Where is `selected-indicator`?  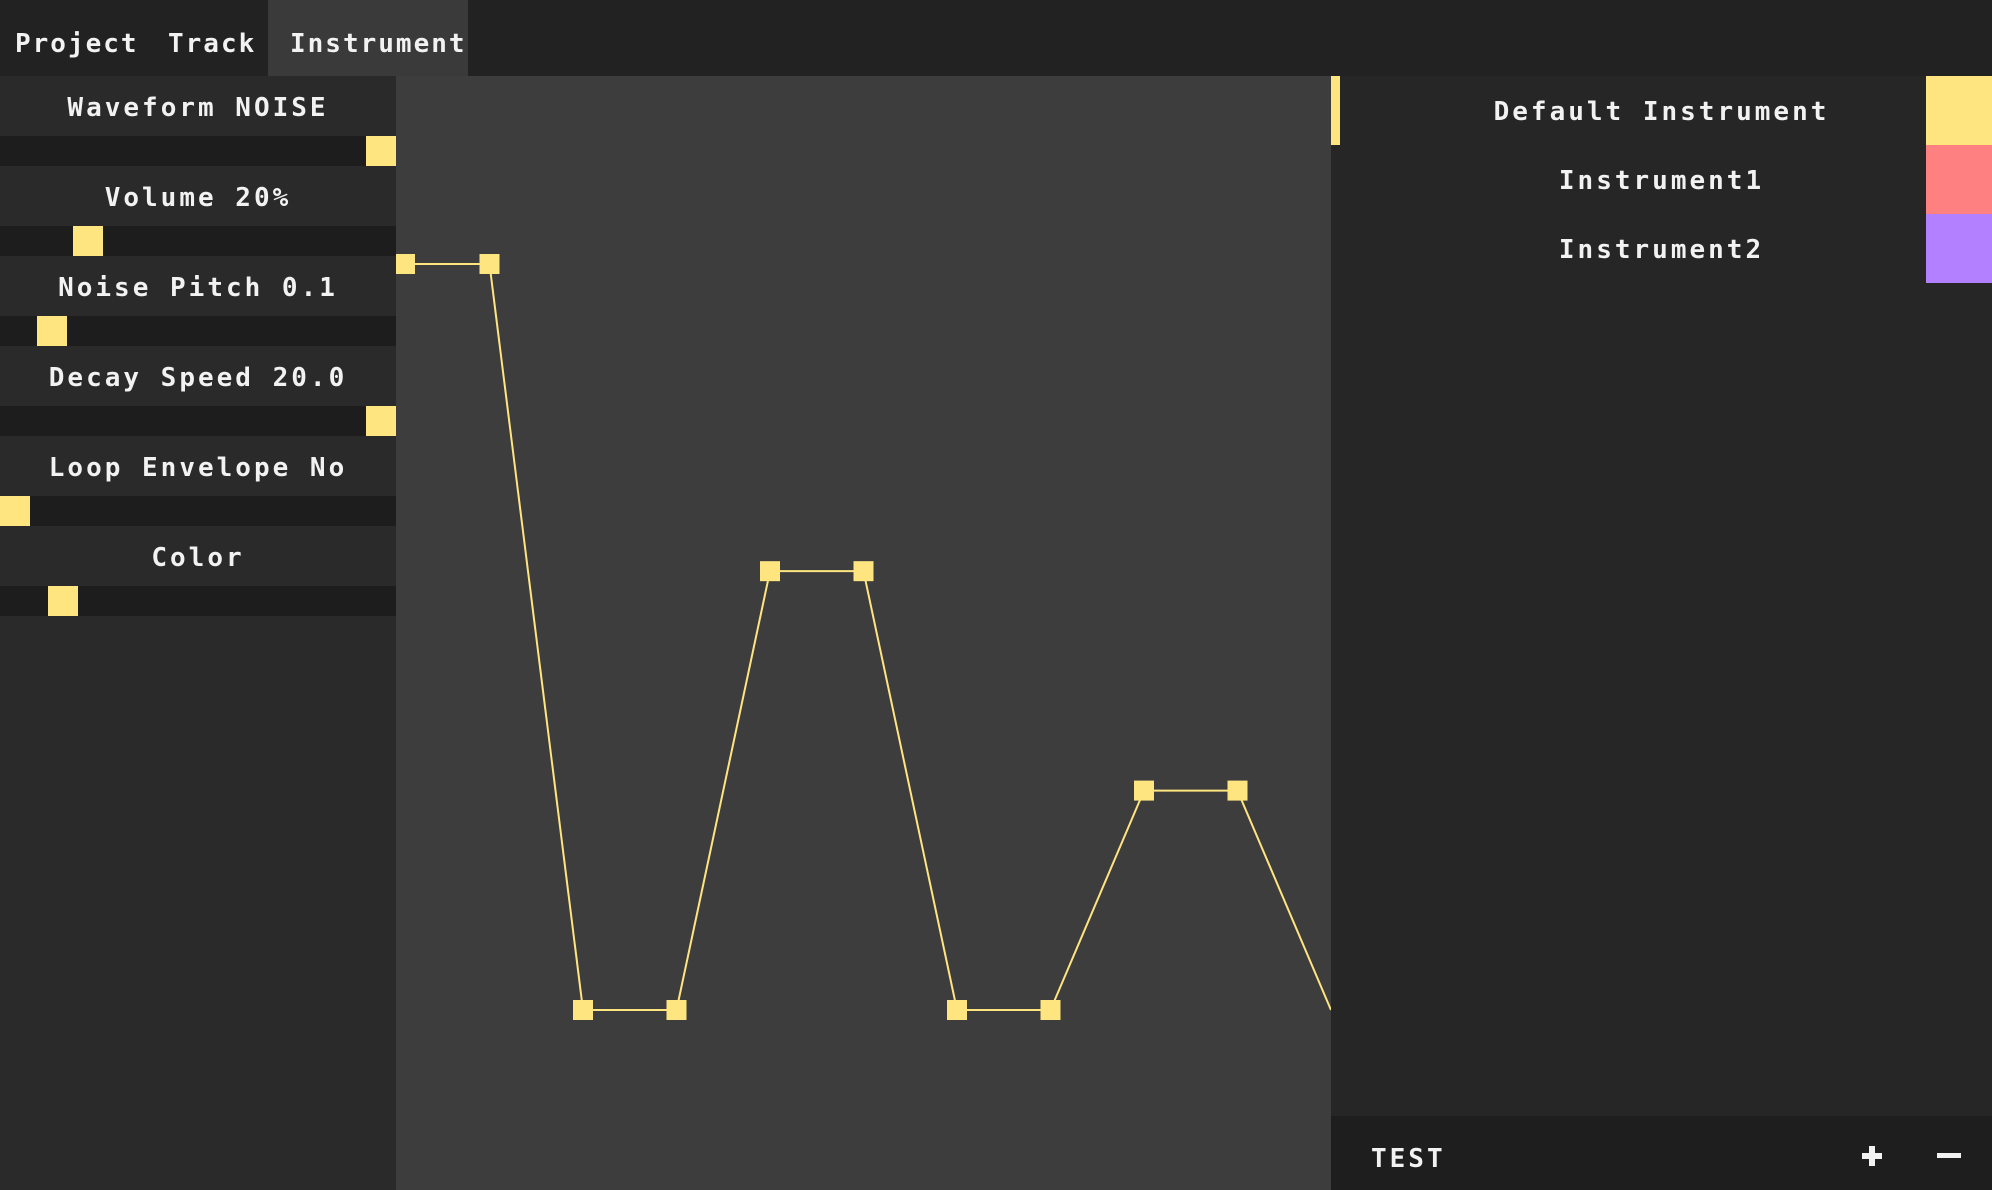
selected-indicator is located at coordinates (1335, 110).